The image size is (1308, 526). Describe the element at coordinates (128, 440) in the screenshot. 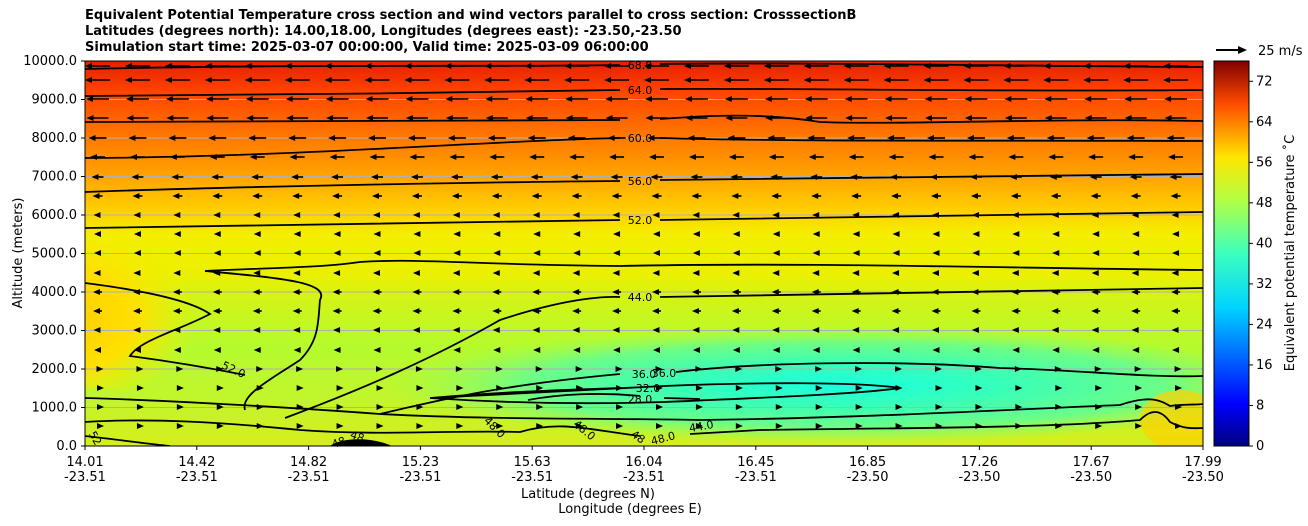

I see `contour-52-surface` at that location.